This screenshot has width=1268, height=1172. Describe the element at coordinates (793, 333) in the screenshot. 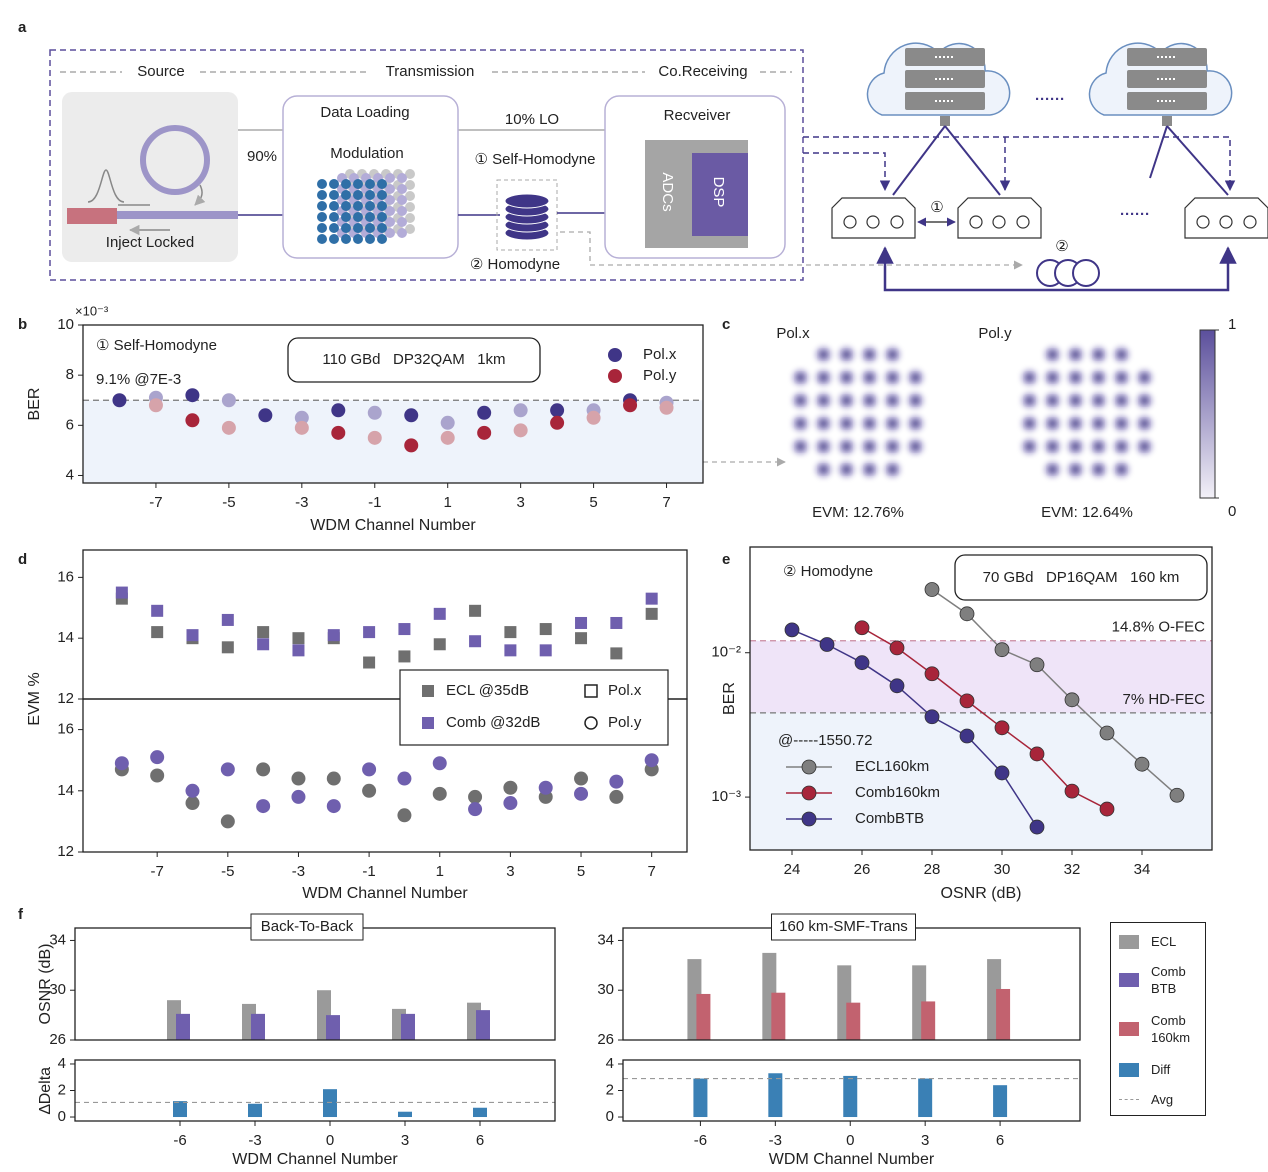

I see `constellation-title: Pol.x` at that location.